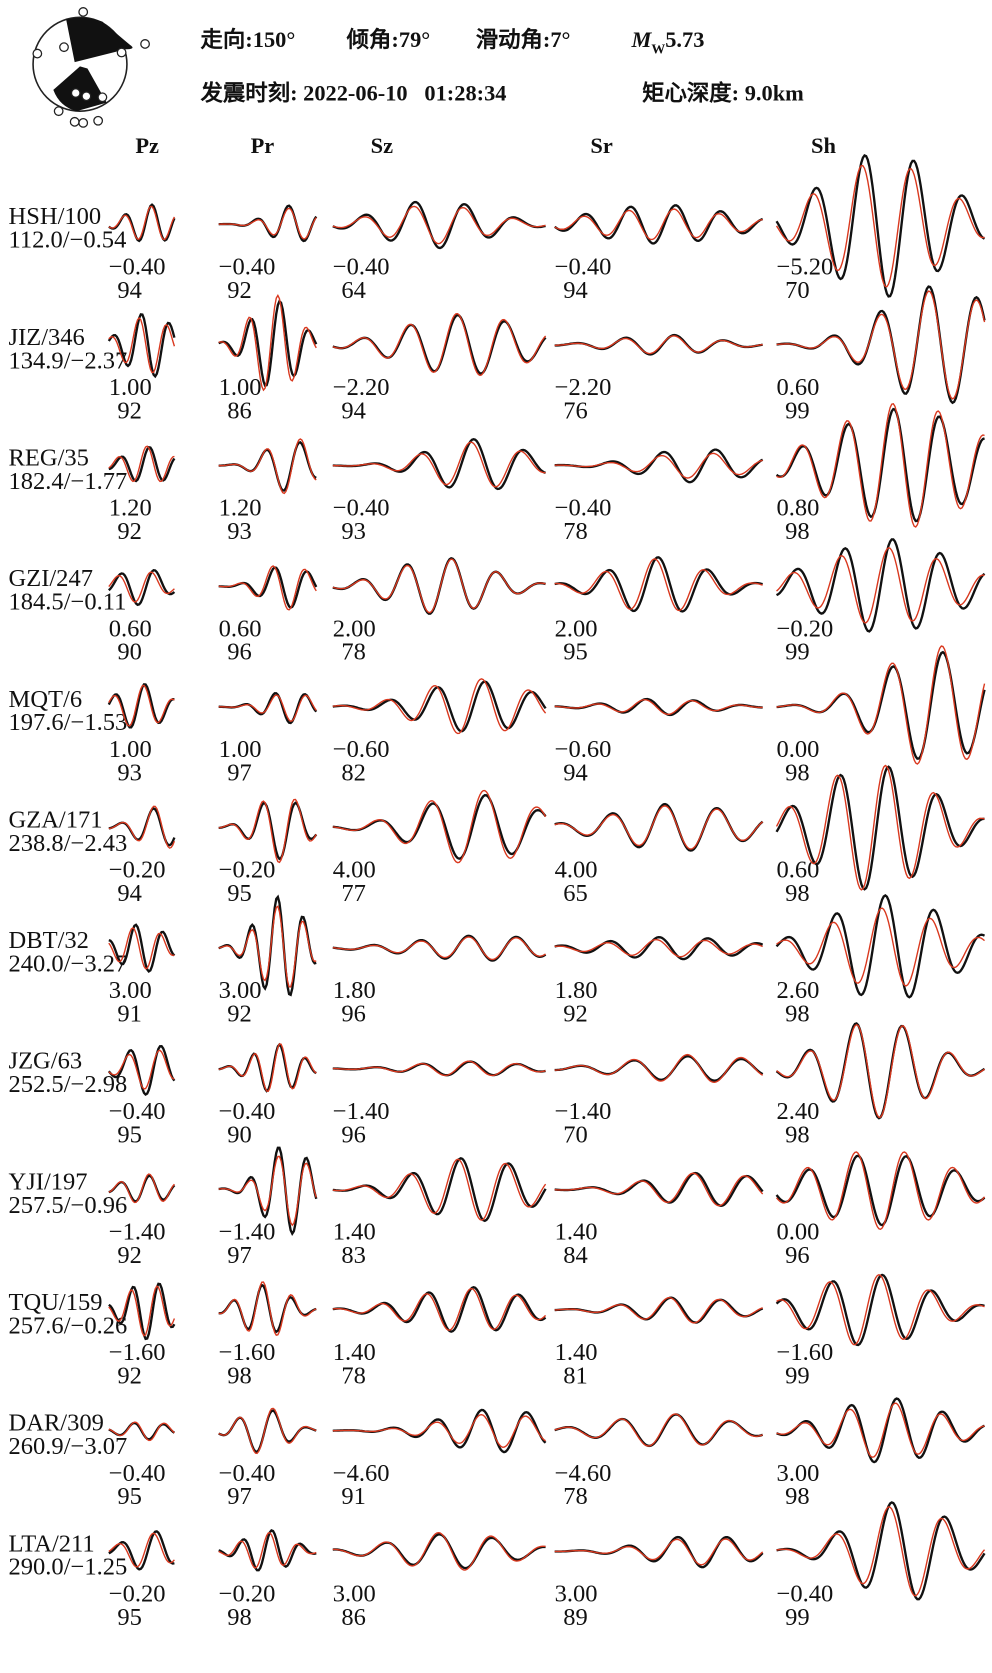  I want to click on correlation: 82, so click(353, 772).